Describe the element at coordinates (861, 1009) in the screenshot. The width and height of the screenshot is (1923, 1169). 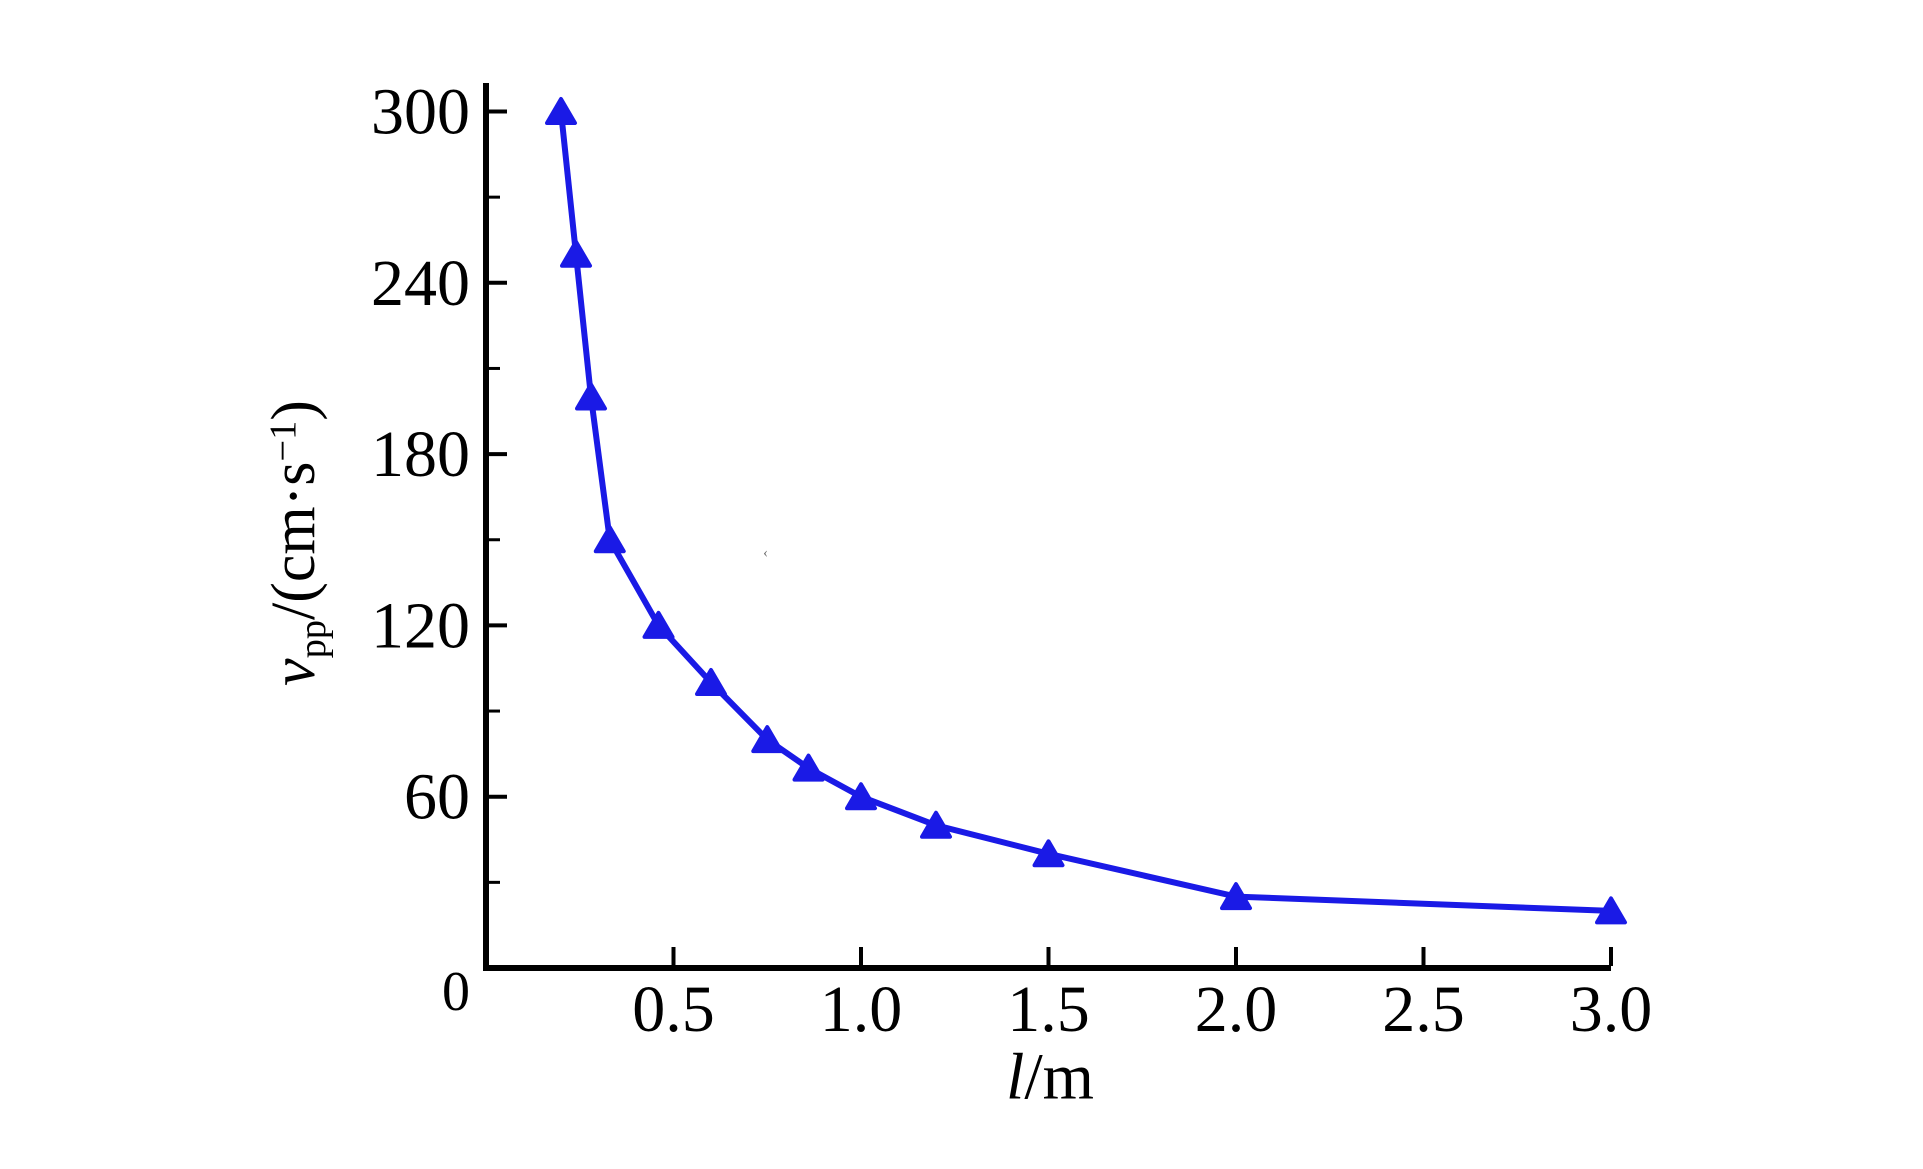
I see `x-tick-label: 1.0` at that location.